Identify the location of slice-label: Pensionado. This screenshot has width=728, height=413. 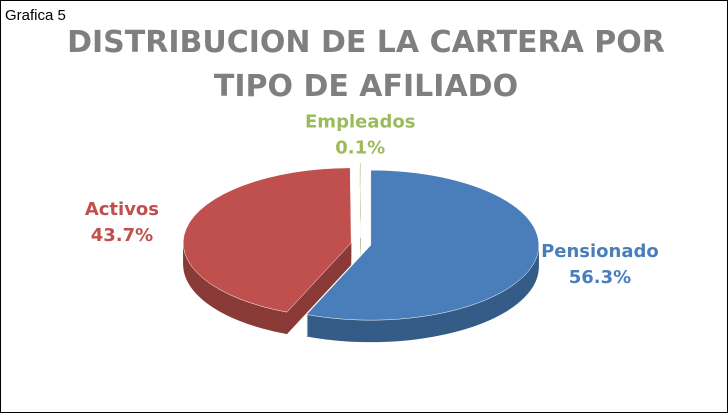
(600, 251).